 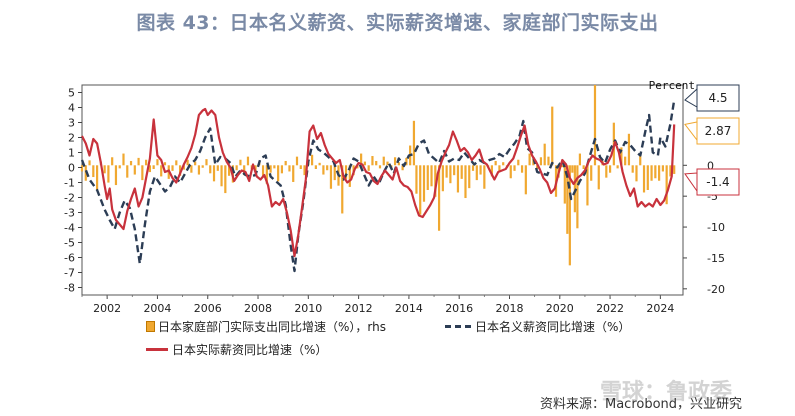 What do you see at coordinates (71, 153) in the screenshot?
I see `y-left-tick-label: 1` at bounding box center [71, 153].